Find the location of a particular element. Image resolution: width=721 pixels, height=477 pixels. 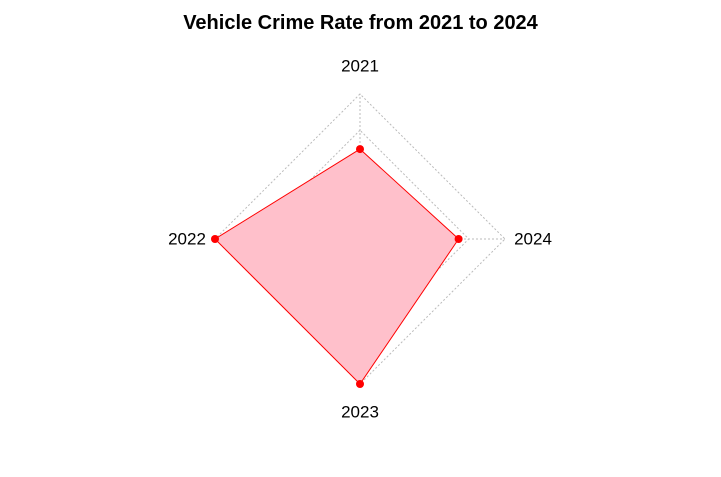

axis-label: 2022 is located at coordinates (187, 239).